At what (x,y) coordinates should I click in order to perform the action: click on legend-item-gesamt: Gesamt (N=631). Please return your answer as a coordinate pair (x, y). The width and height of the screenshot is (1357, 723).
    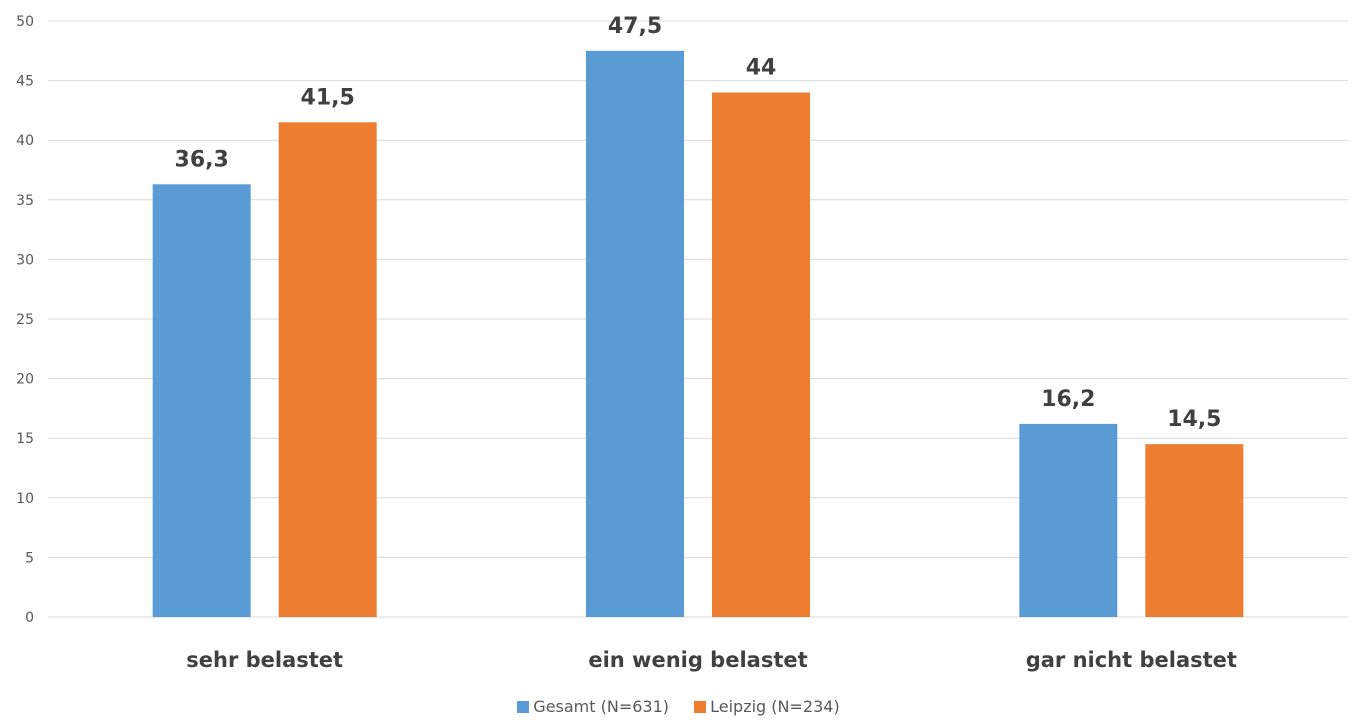
    Looking at the image, I should click on (593, 706).